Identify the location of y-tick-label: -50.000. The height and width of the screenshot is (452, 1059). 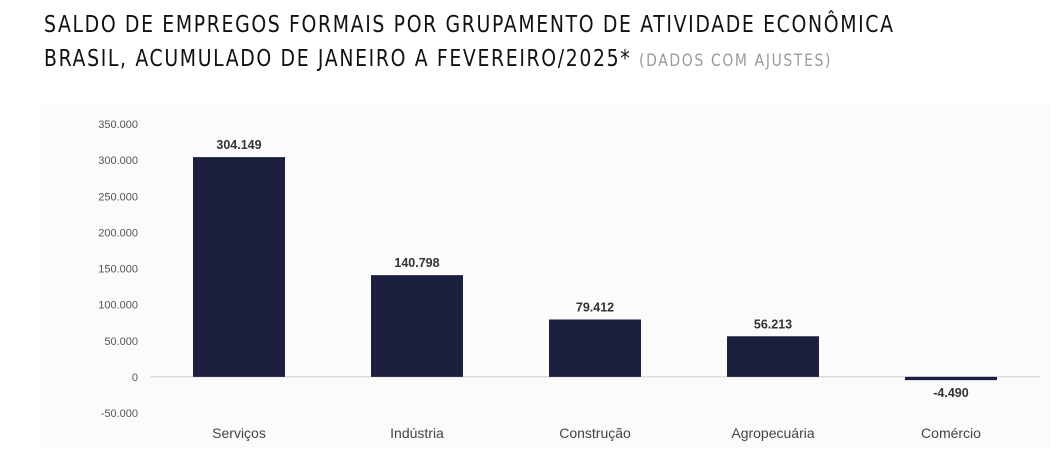
(119, 414).